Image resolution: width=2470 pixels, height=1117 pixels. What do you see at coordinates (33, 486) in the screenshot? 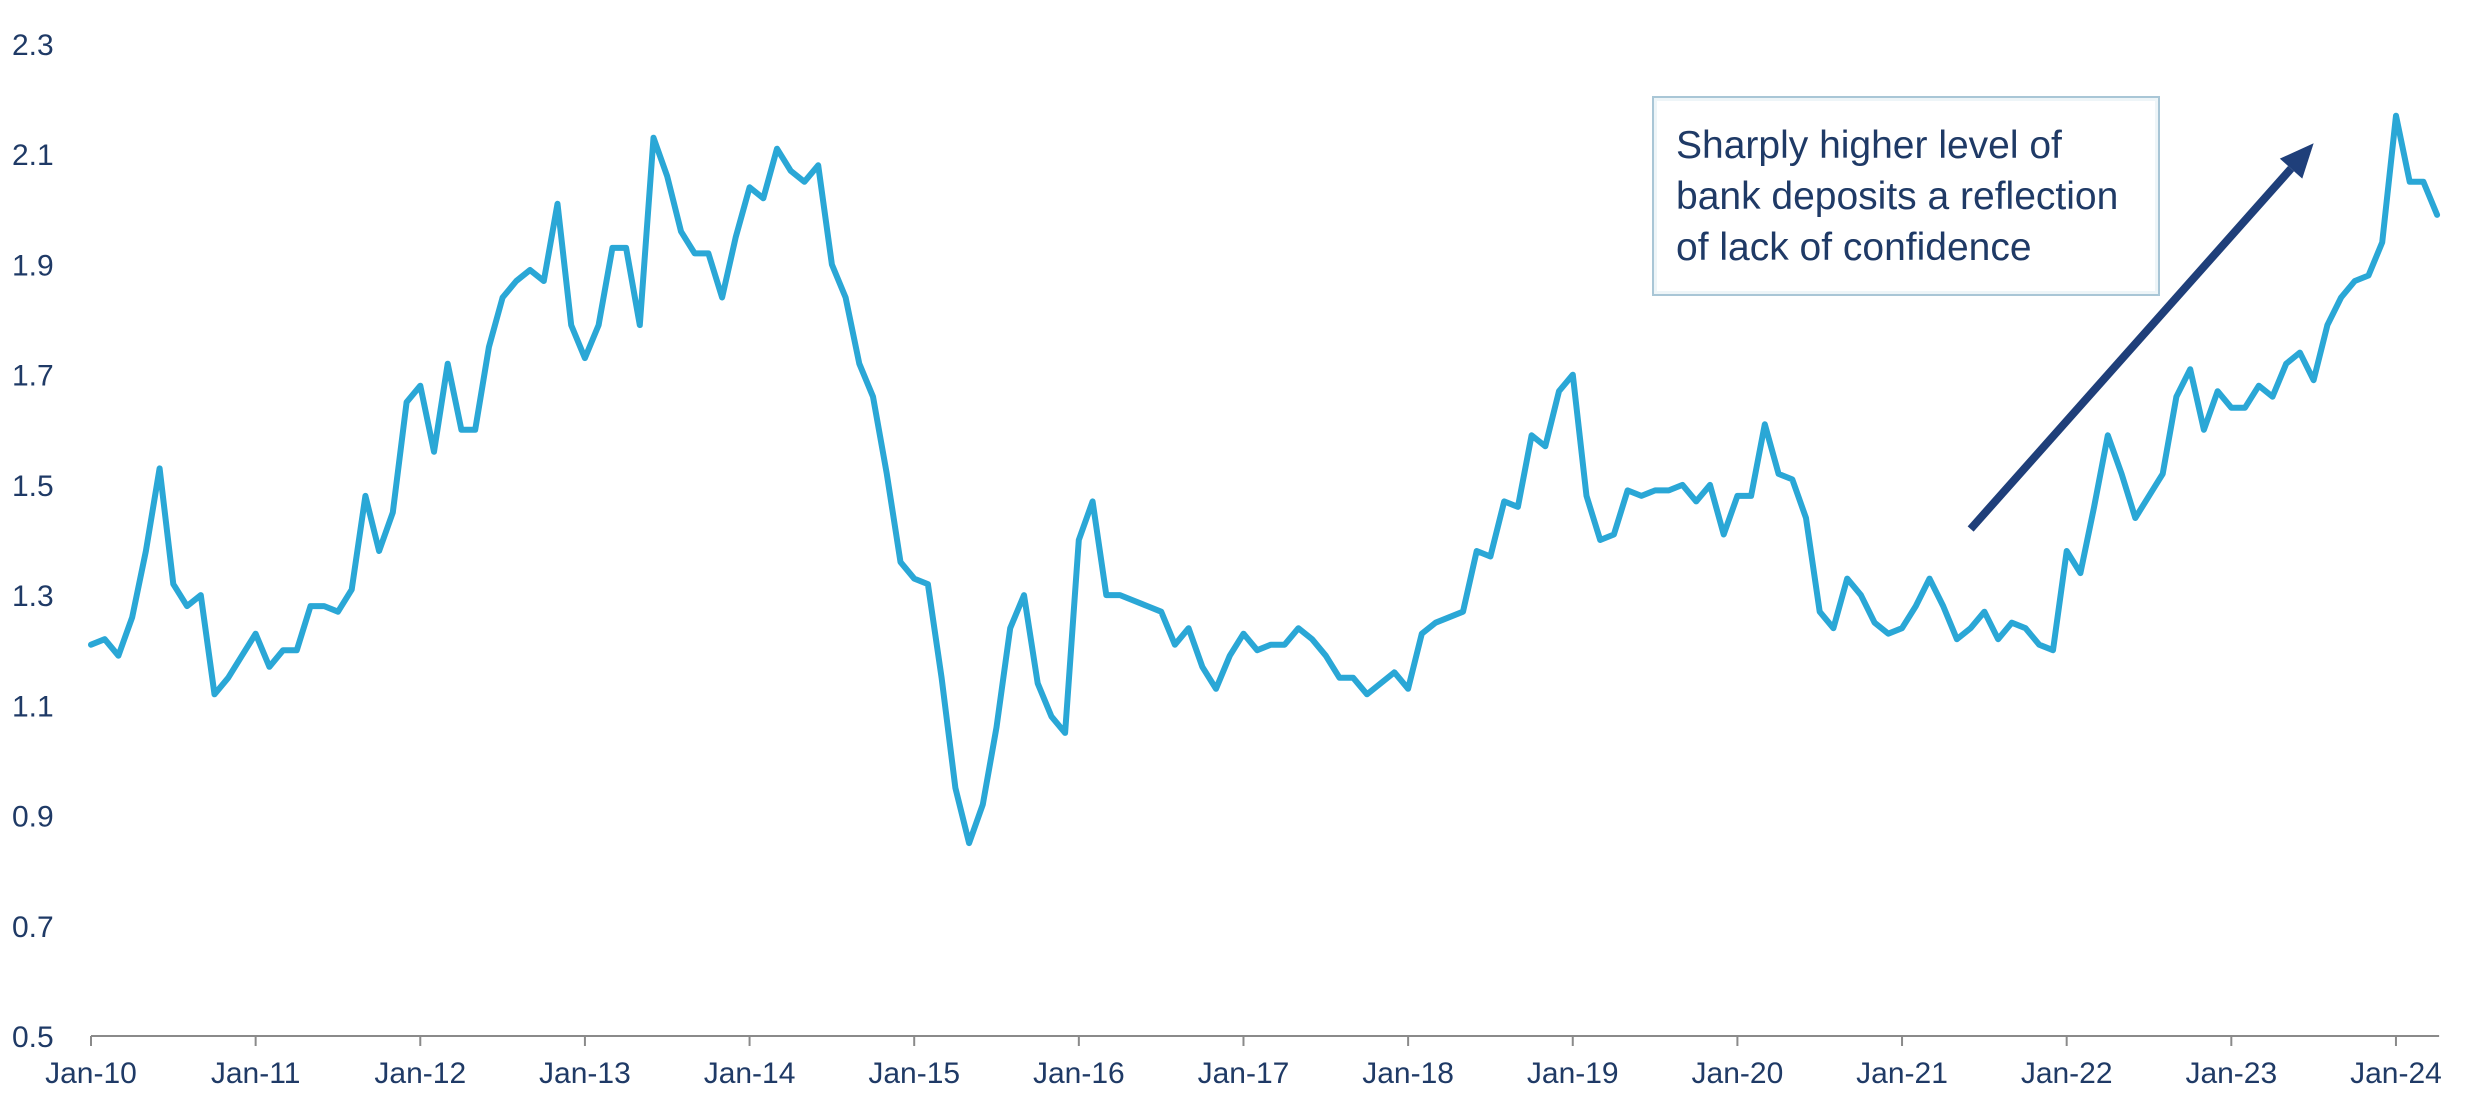
I see `y-tick-label: 1.5` at bounding box center [33, 486].